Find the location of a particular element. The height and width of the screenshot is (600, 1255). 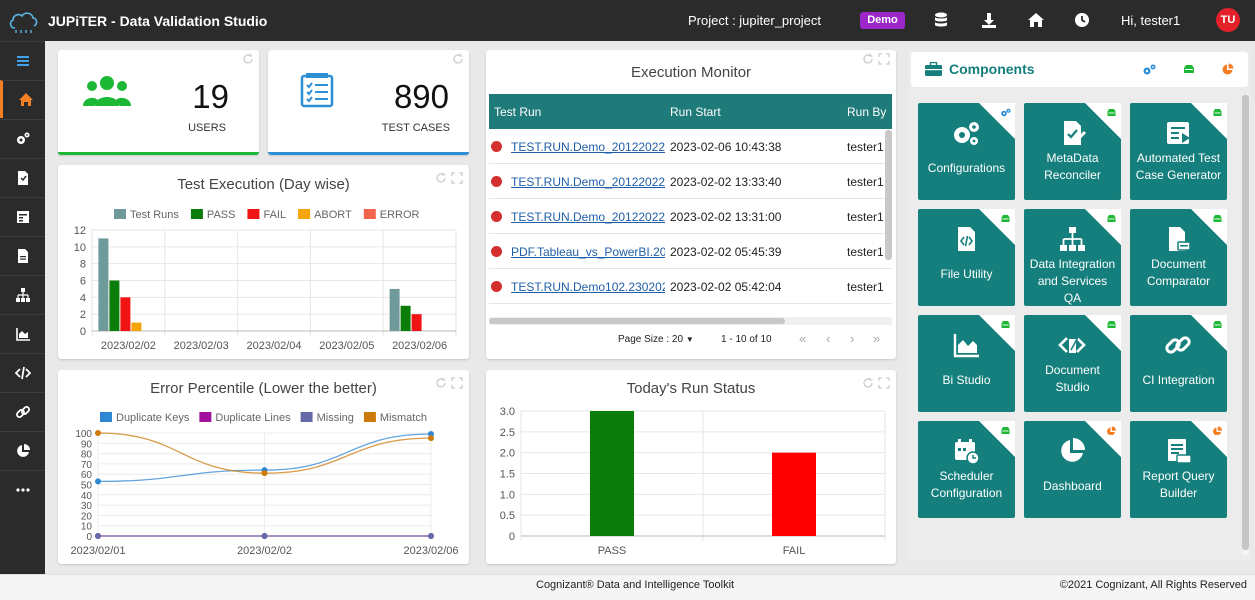

filter-data-icon is located at coordinates (1189, 69).